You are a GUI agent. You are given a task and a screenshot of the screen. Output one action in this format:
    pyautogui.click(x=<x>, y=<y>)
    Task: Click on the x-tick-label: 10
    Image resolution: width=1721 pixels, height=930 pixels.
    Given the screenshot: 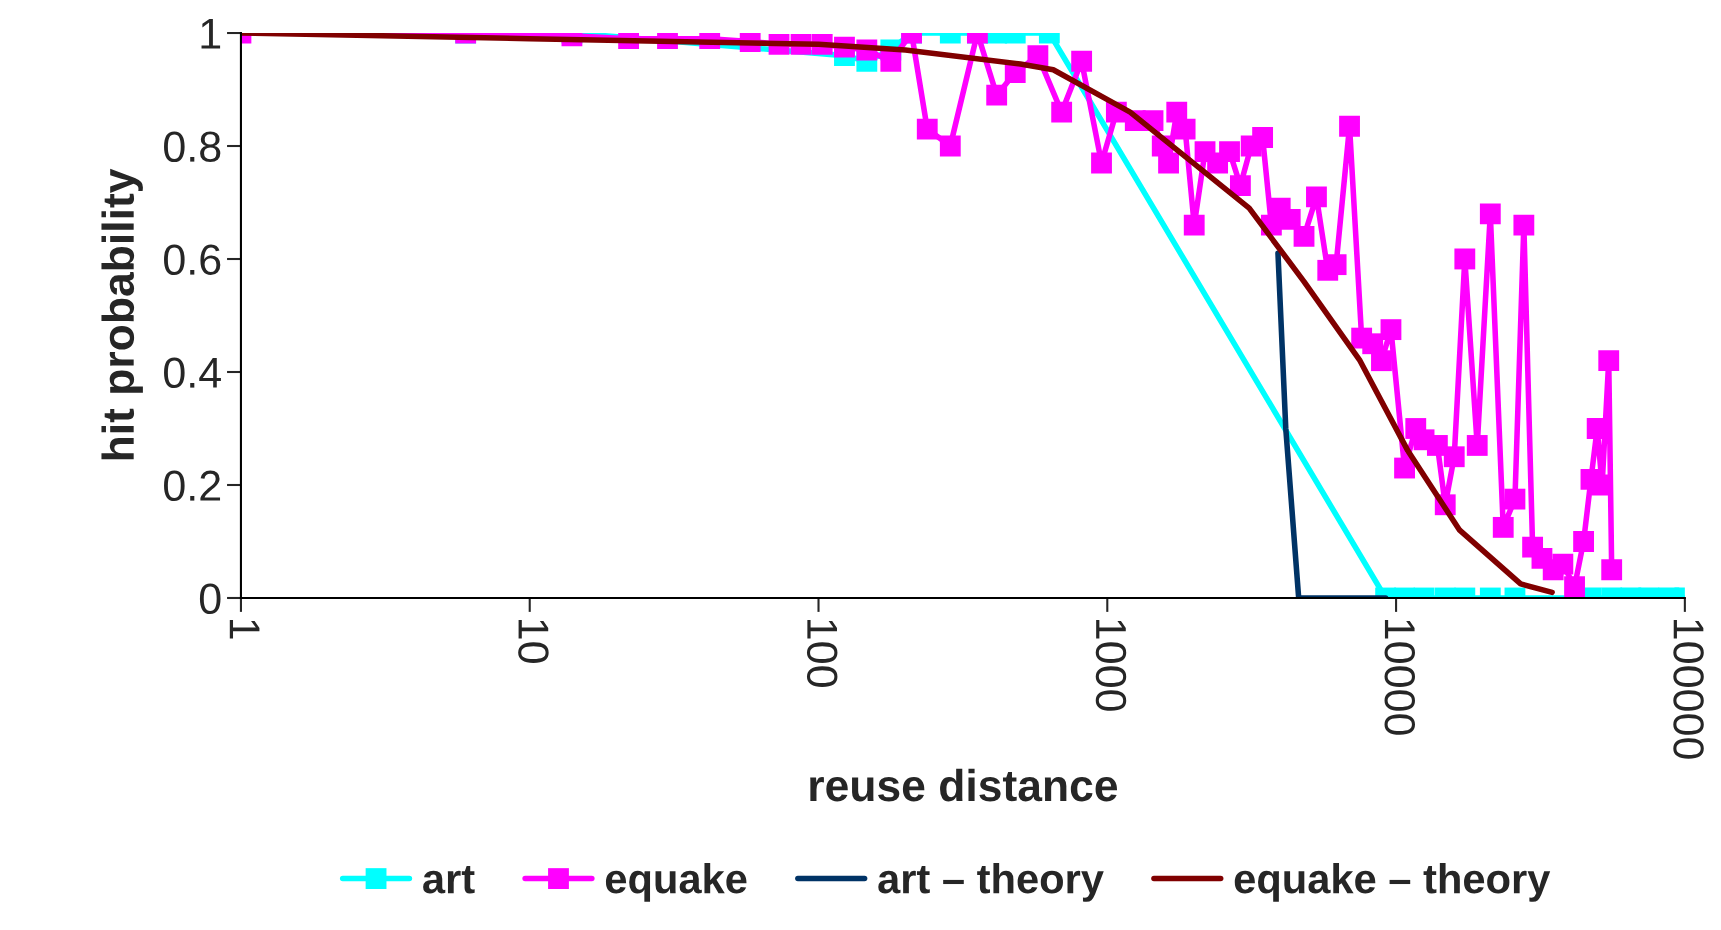 What is the action you would take?
    pyautogui.click(x=533, y=641)
    